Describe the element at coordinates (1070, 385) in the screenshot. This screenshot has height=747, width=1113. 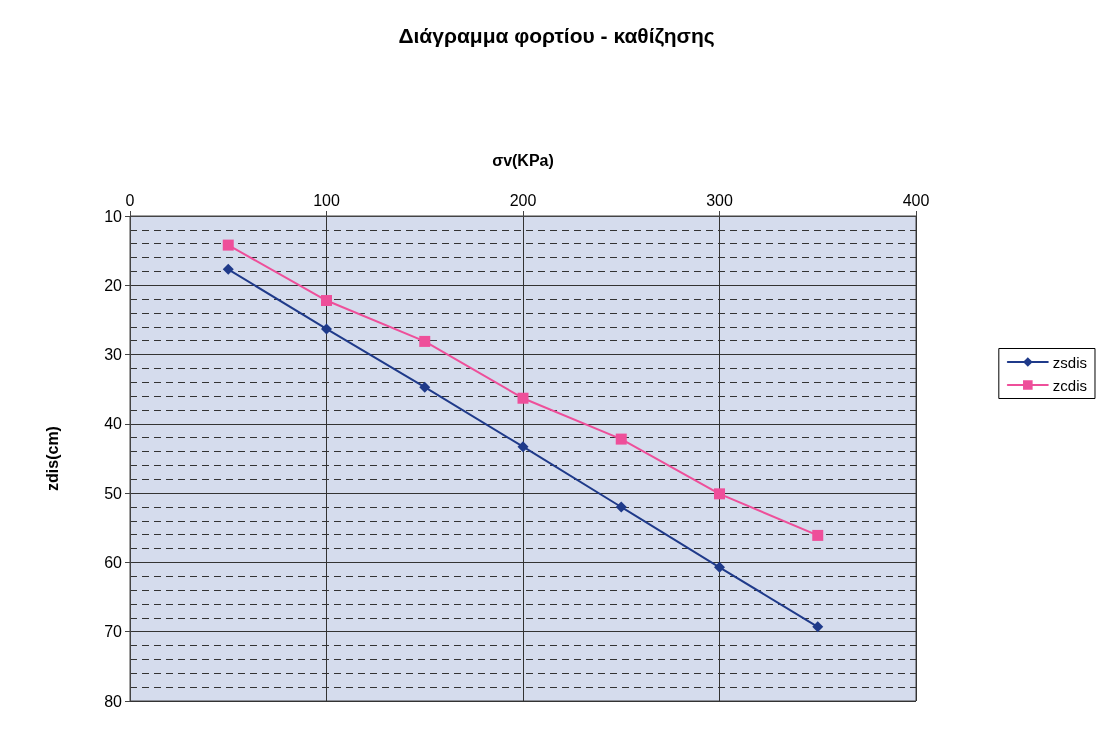
I see `legend-label: zcdis` at that location.